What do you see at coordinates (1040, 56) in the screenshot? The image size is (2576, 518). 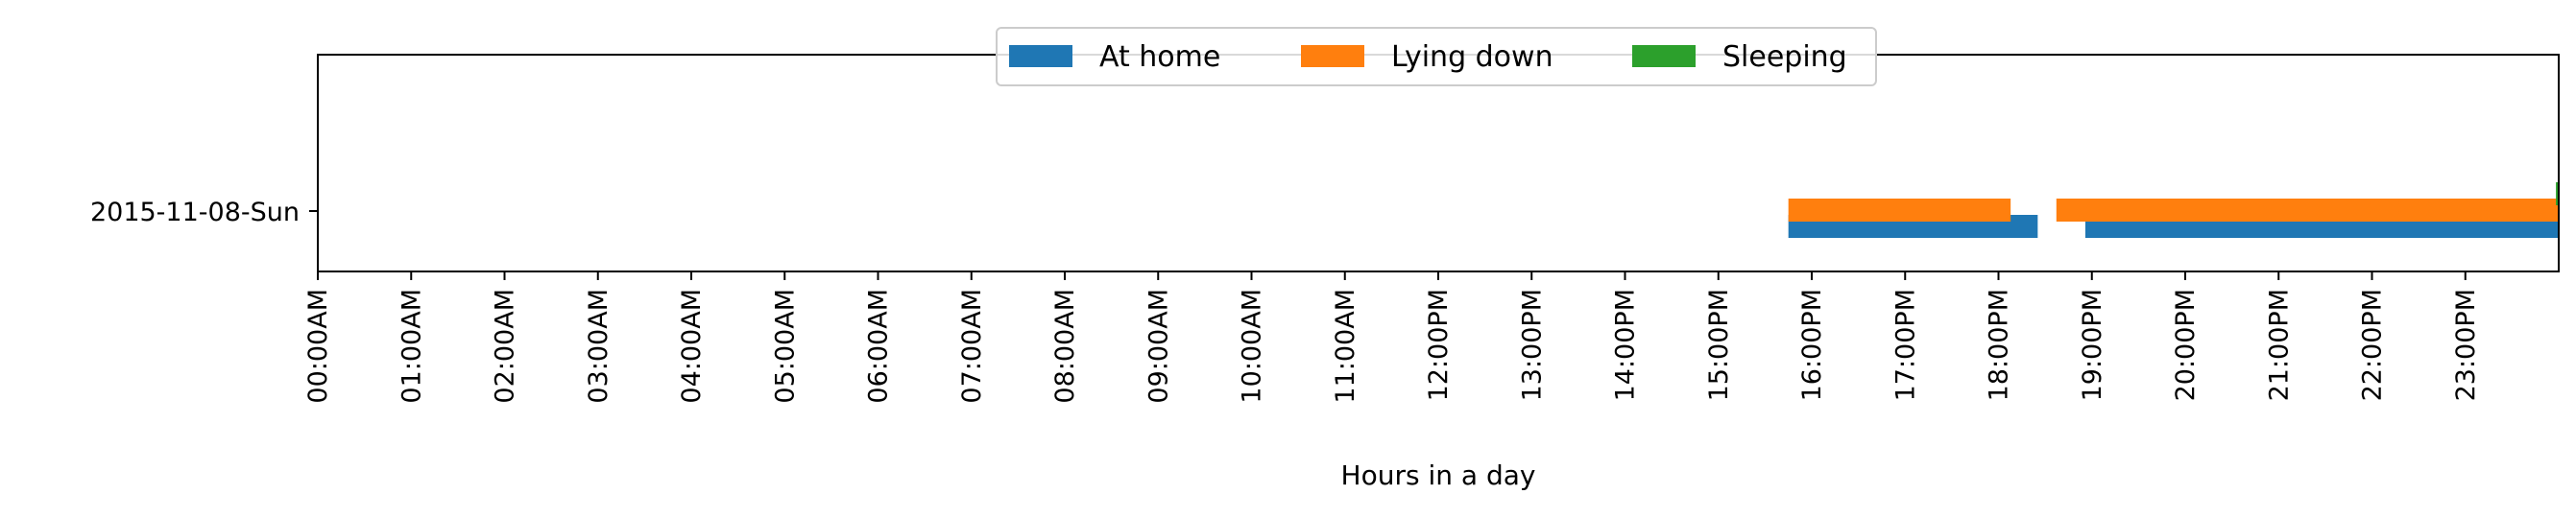 I see `legend-swatch-at-home` at bounding box center [1040, 56].